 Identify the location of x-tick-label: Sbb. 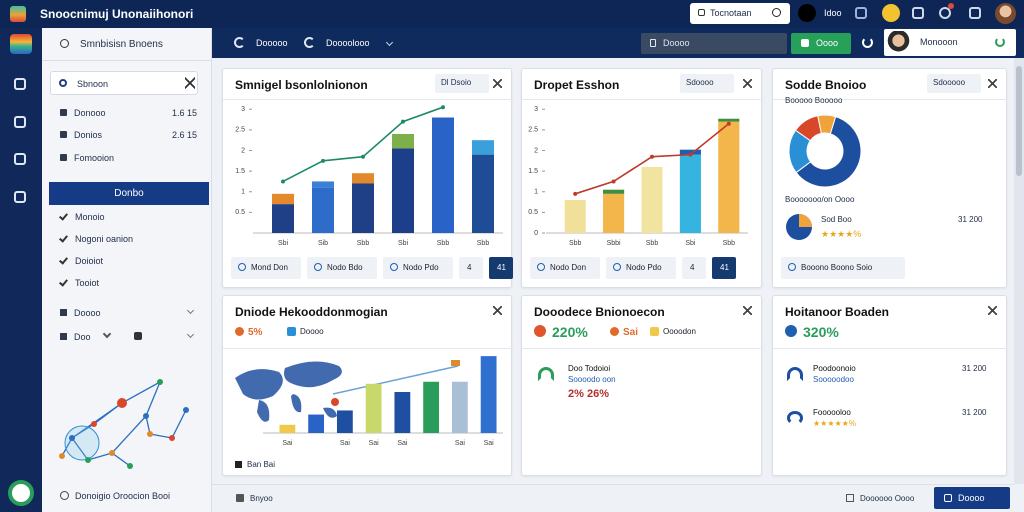
(483, 243).